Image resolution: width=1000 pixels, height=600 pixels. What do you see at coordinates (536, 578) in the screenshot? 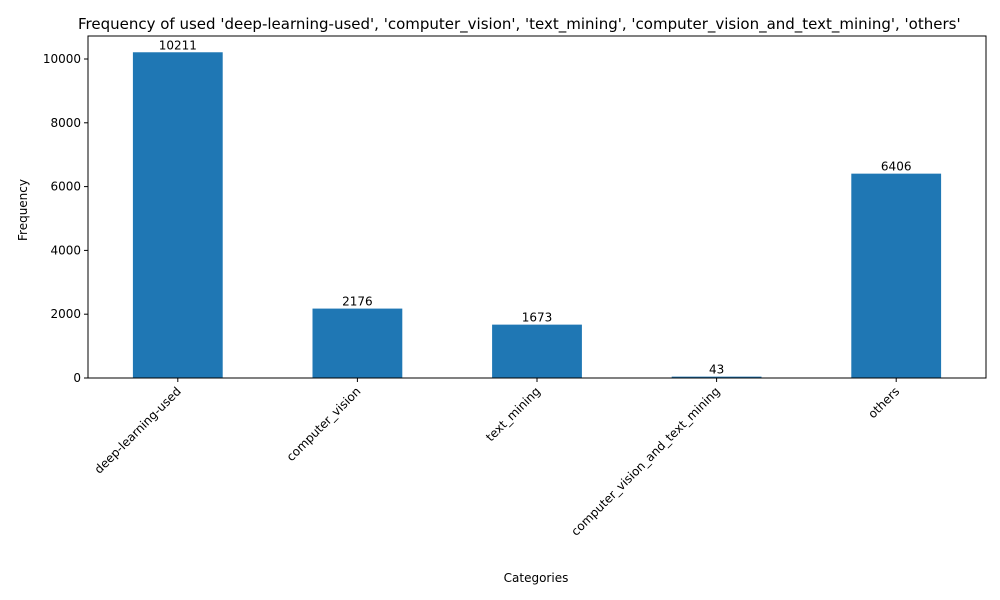
I see `x-axis-label: Categories` at bounding box center [536, 578].